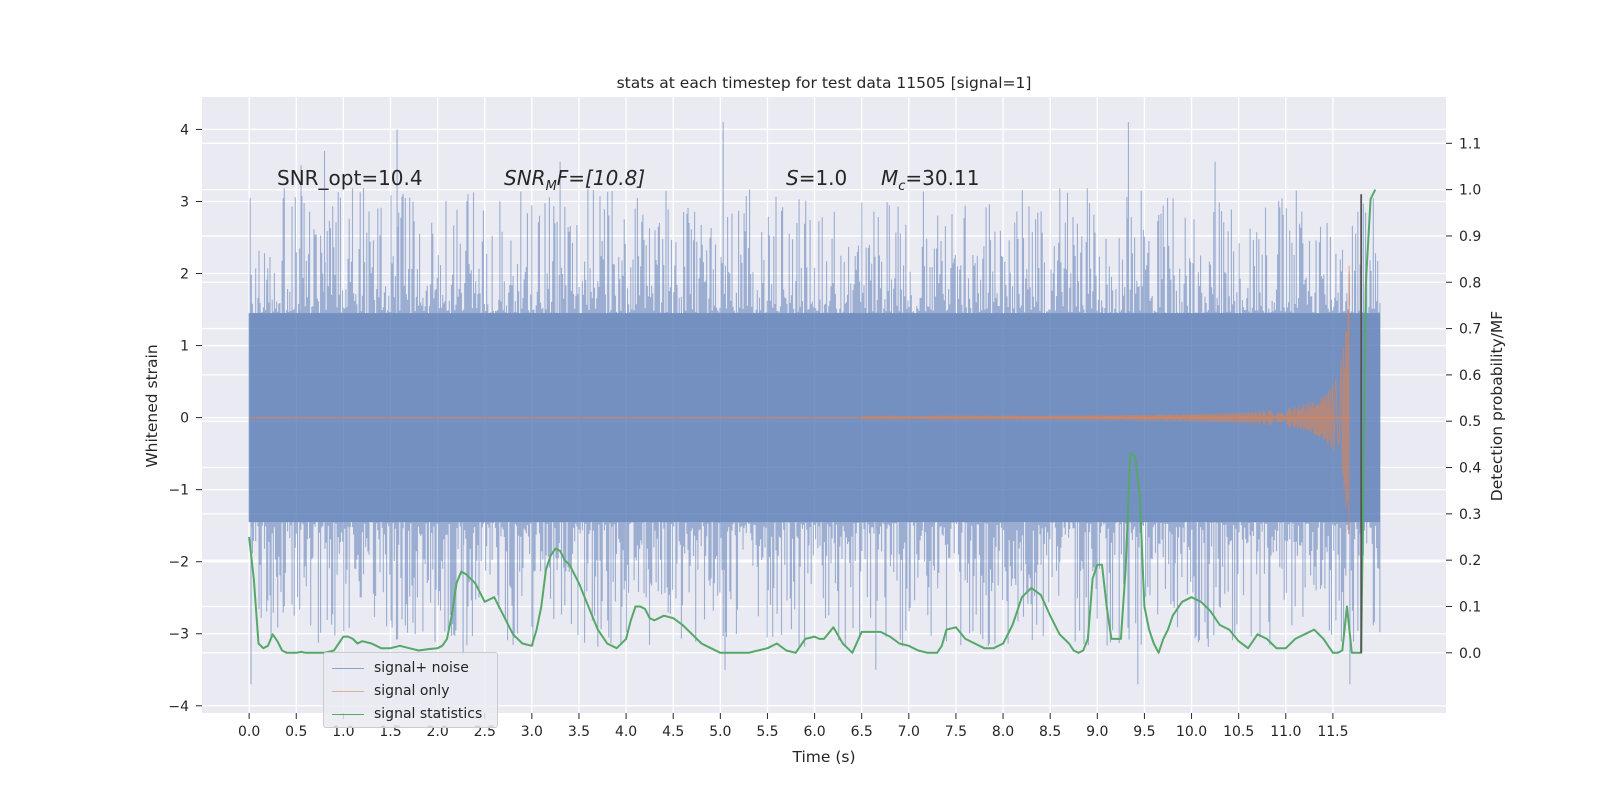 This screenshot has height=800, width=1600. Describe the element at coordinates (437, 732) in the screenshot. I see `x-tick-label: 2.0` at that location.